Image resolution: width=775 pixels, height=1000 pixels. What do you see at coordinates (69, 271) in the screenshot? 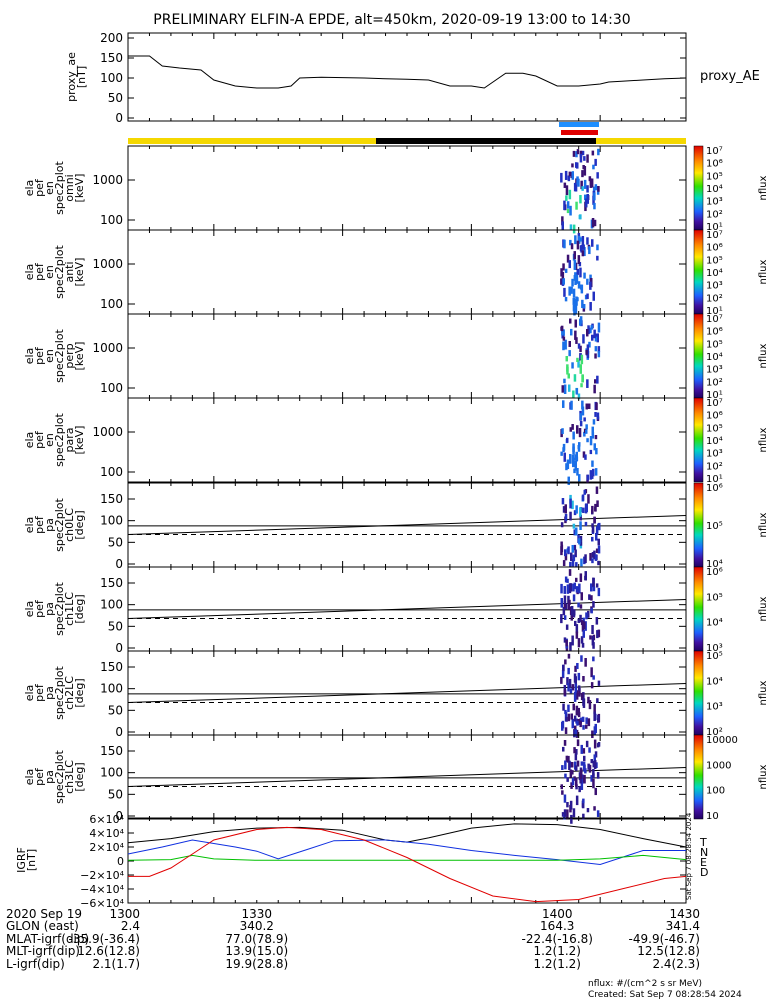
I see `panel-ylabel-line: anti` at bounding box center [69, 271].